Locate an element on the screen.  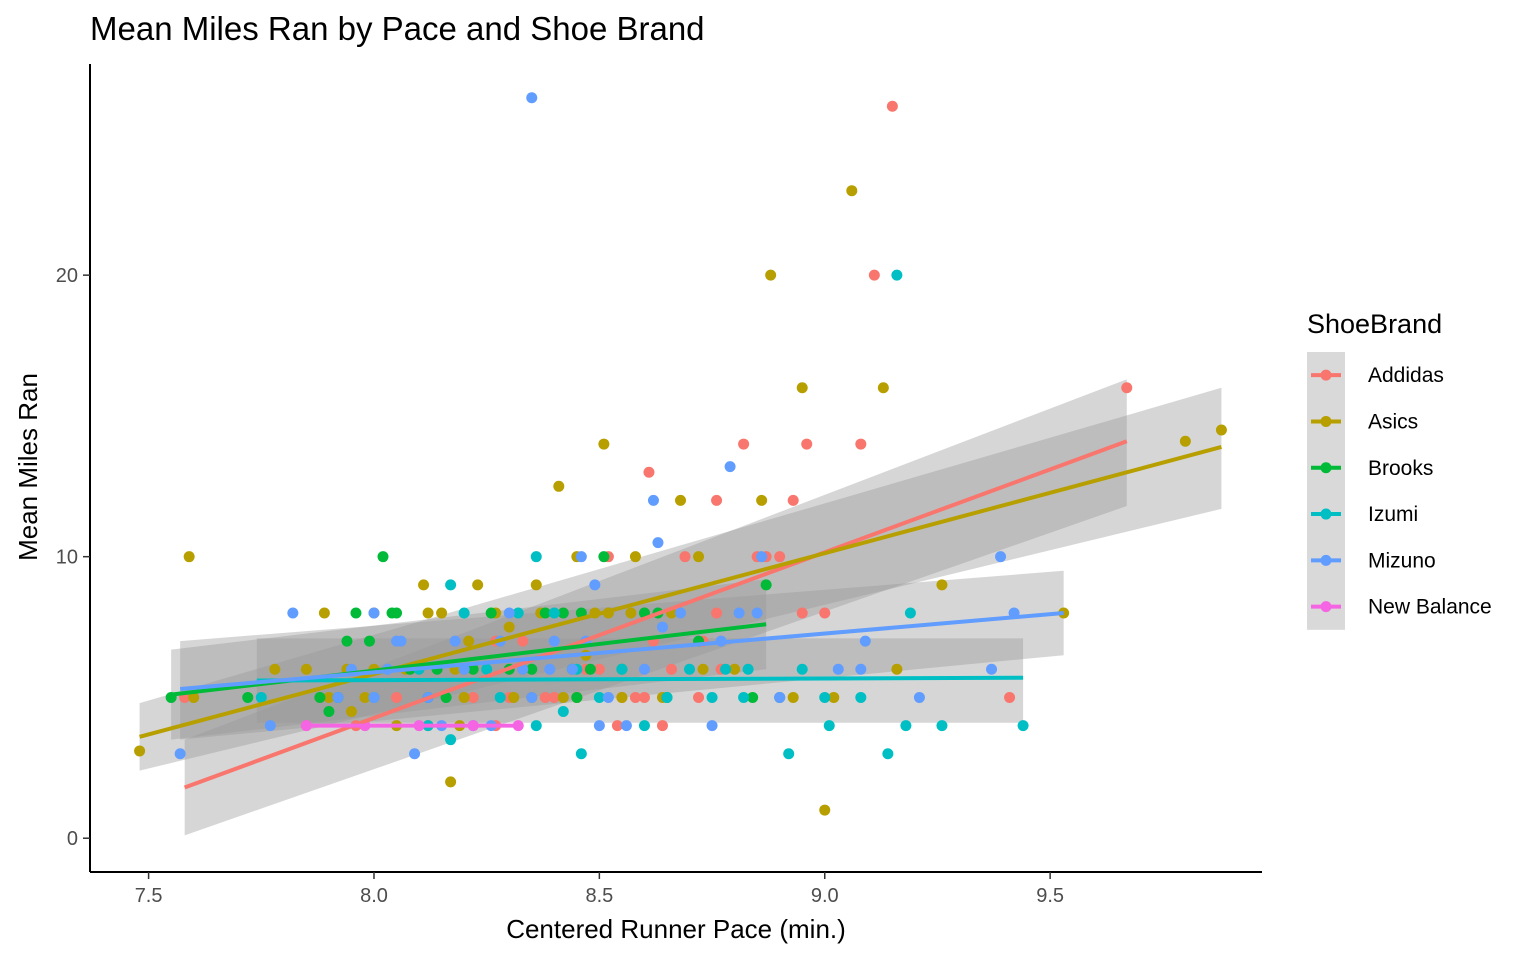
y-axis-ticks: 0 10 20 is located at coordinates (73, 557).